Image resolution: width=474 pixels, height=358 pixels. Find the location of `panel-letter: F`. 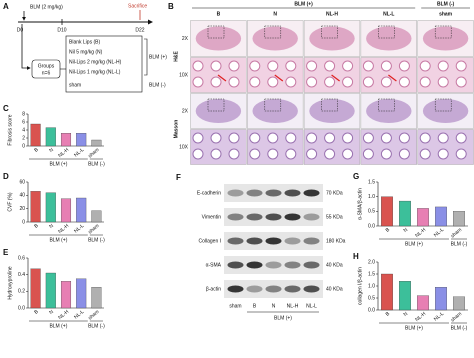

panel-letter: F is located at coordinates (178, 177).